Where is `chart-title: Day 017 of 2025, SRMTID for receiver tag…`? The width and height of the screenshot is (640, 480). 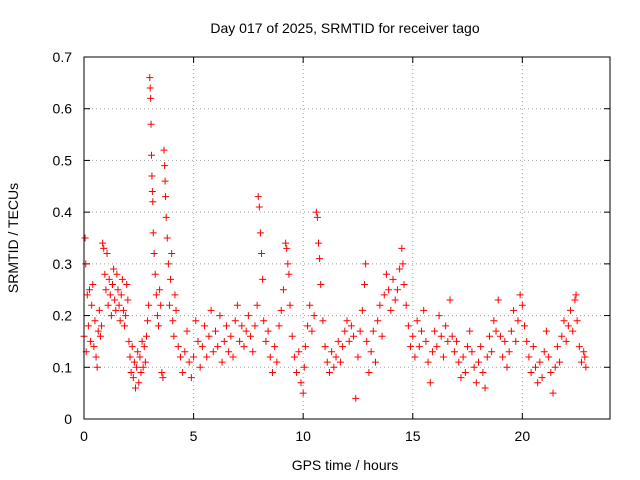 chart-title: Day 017 of 2025, SRMTID for receiver tag… is located at coordinates (344, 28).